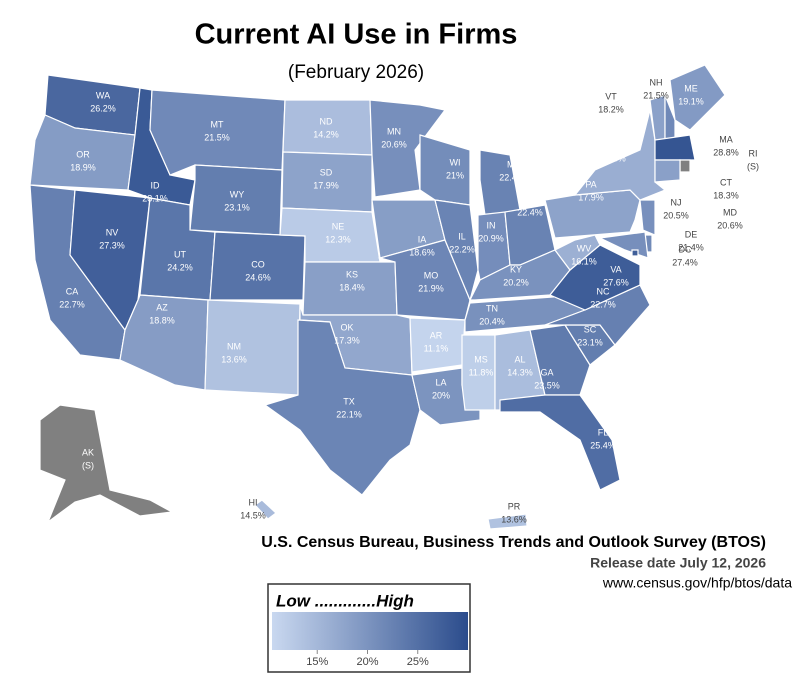 This screenshot has width=800, height=678. What do you see at coordinates (440, 382) in the screenshot?
I see `state-abbr: LA` at bounding box center [440, 382].